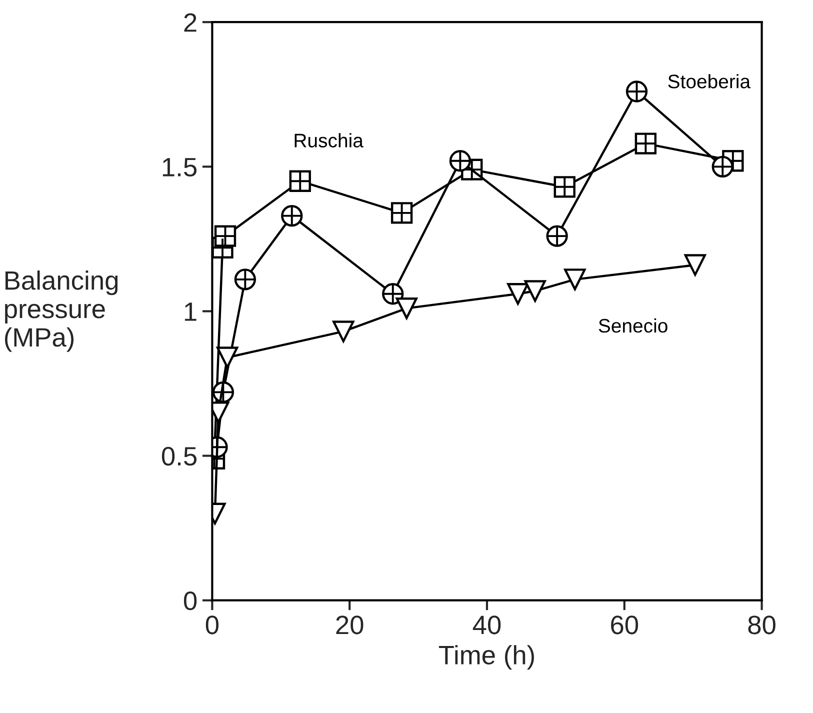 The image size is (813, 713). Describe the element at coordinates (486, 625) in the screenshot. I see `x-tick-label: 40` at that location.